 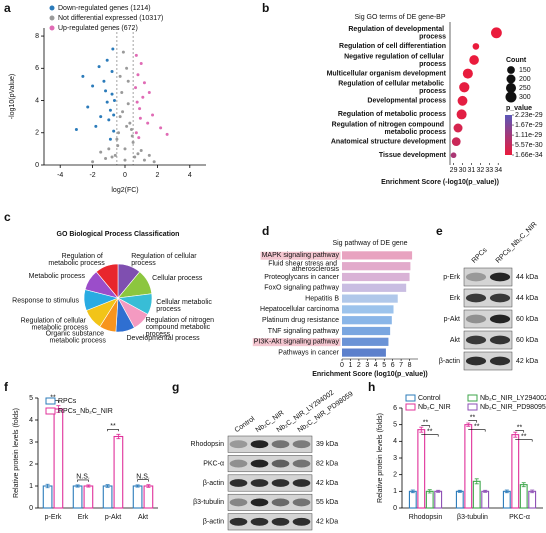 What do you see at coordinates (213, 483) in the screenshot?
I see `row-label: β-actin` at bounding box center [213, 483].